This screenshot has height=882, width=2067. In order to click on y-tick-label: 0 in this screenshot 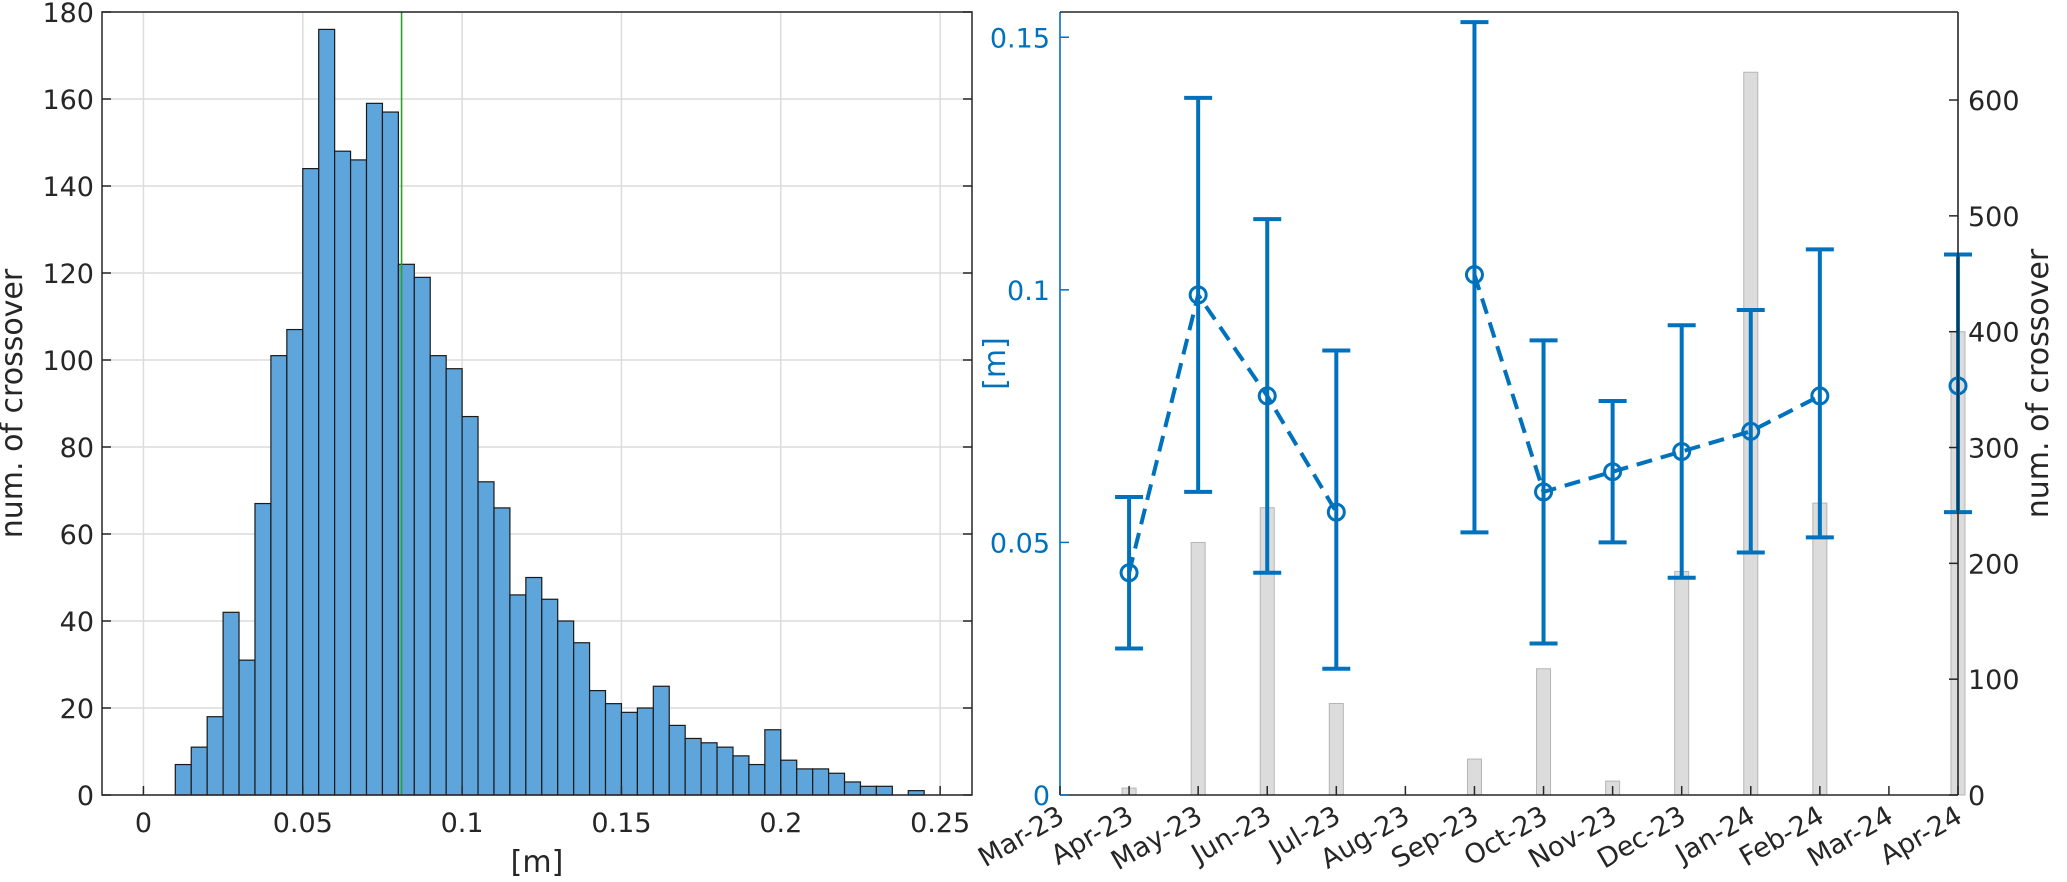, I will do `click(85, 796)`.